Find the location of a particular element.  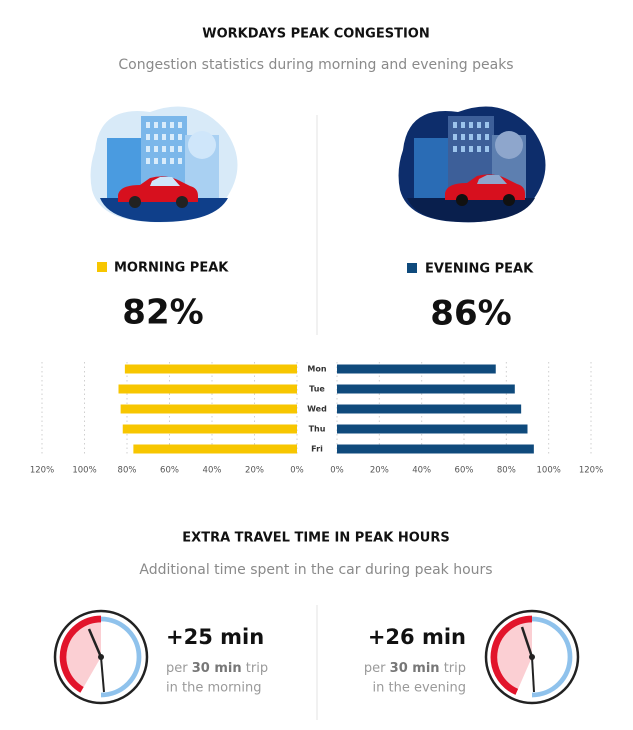

extra-note: in the morning is located at coordinates (214, 688).